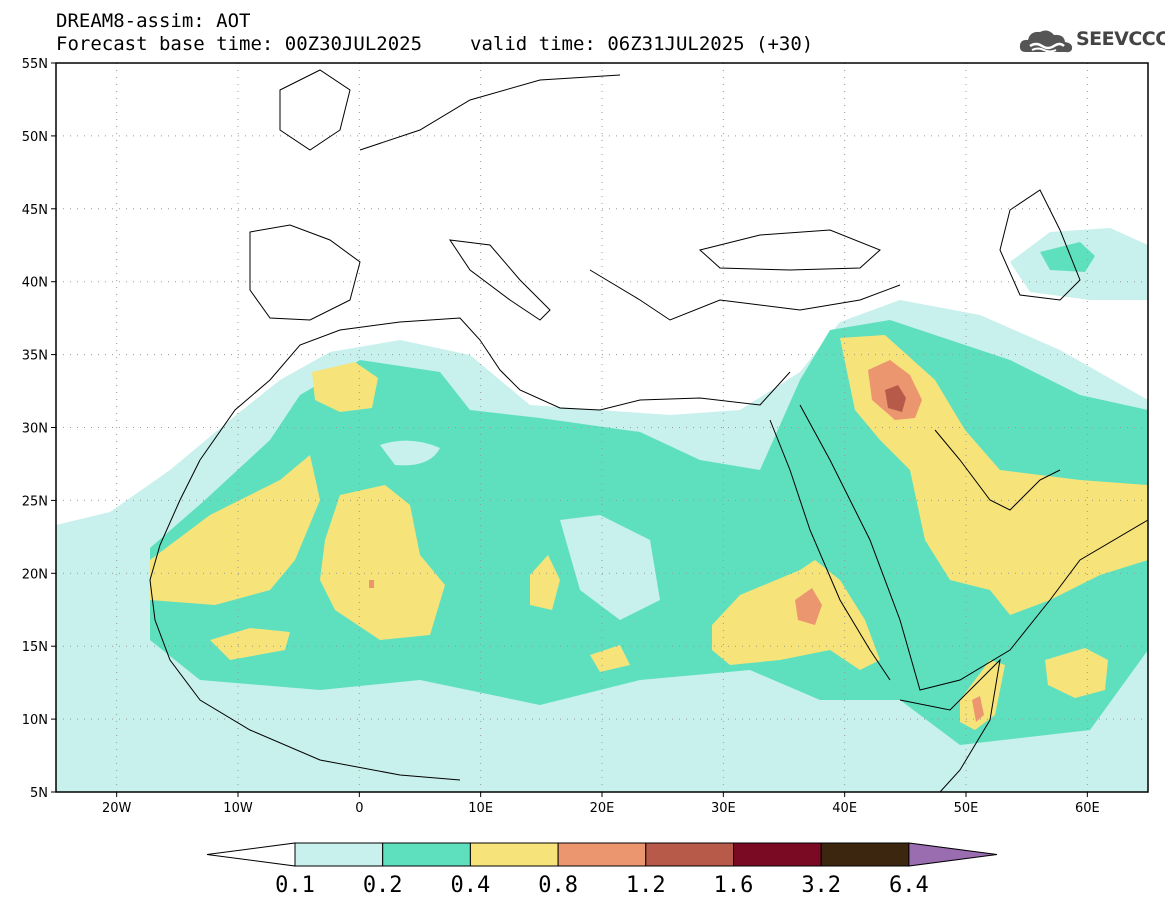 This screenshot has width=1165, height=905. Describe the element at coordinates (558, 885) in the screenshot. I see `colorbar-label: 0.8` at that location.